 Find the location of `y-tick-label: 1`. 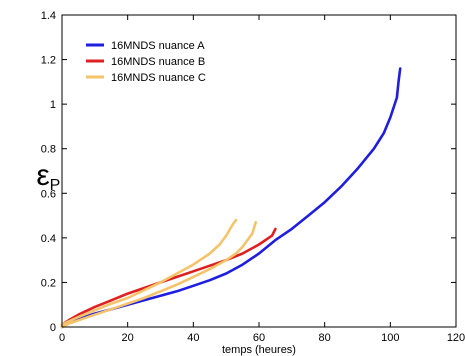

y-tick-label: 1 is located at coordinates (53, 105).